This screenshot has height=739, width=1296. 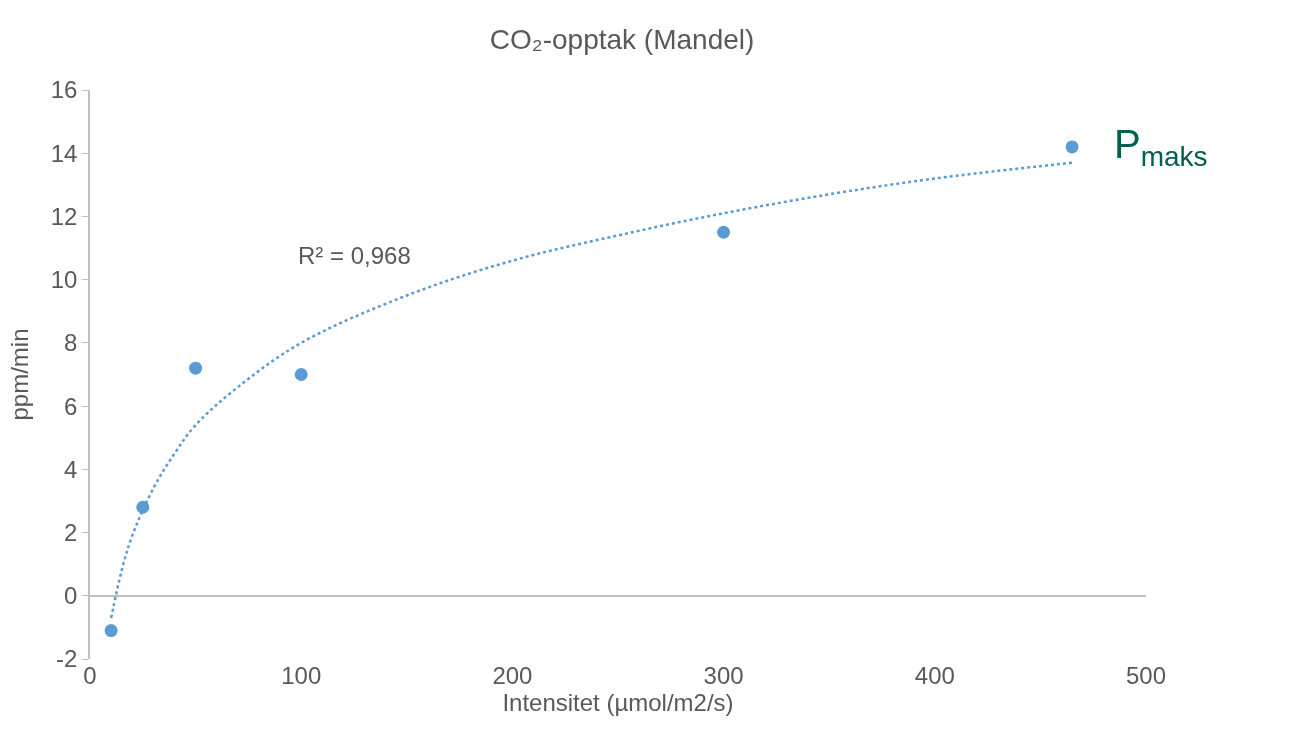 What do you see at coordinates (1161, 147) in the screenshot?
I see `annotation: P$_{maks}$` at bounding box center [1161, 147].